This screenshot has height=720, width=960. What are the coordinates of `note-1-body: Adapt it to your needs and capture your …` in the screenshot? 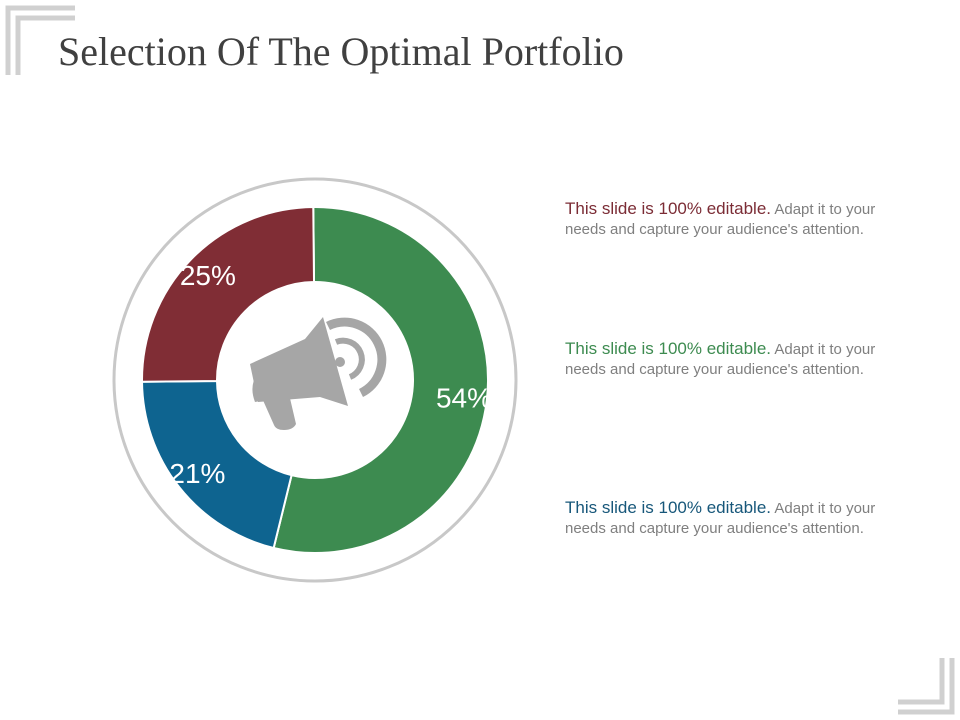 It's located at (720, 219).